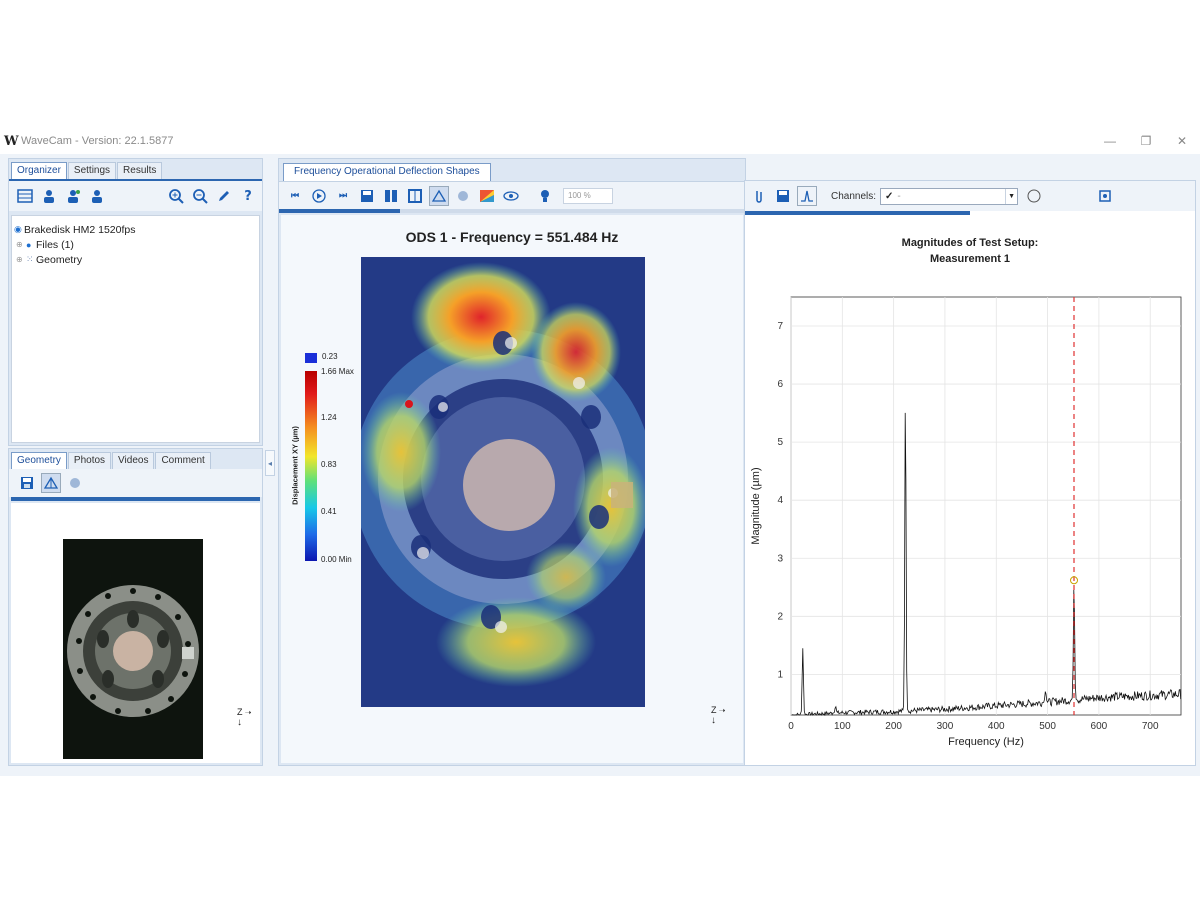  Describe the element at coordinates (135, 259) in the screenshot. I see `tree-item-geometry: ⊕ ⁙ Geometry` at that location.